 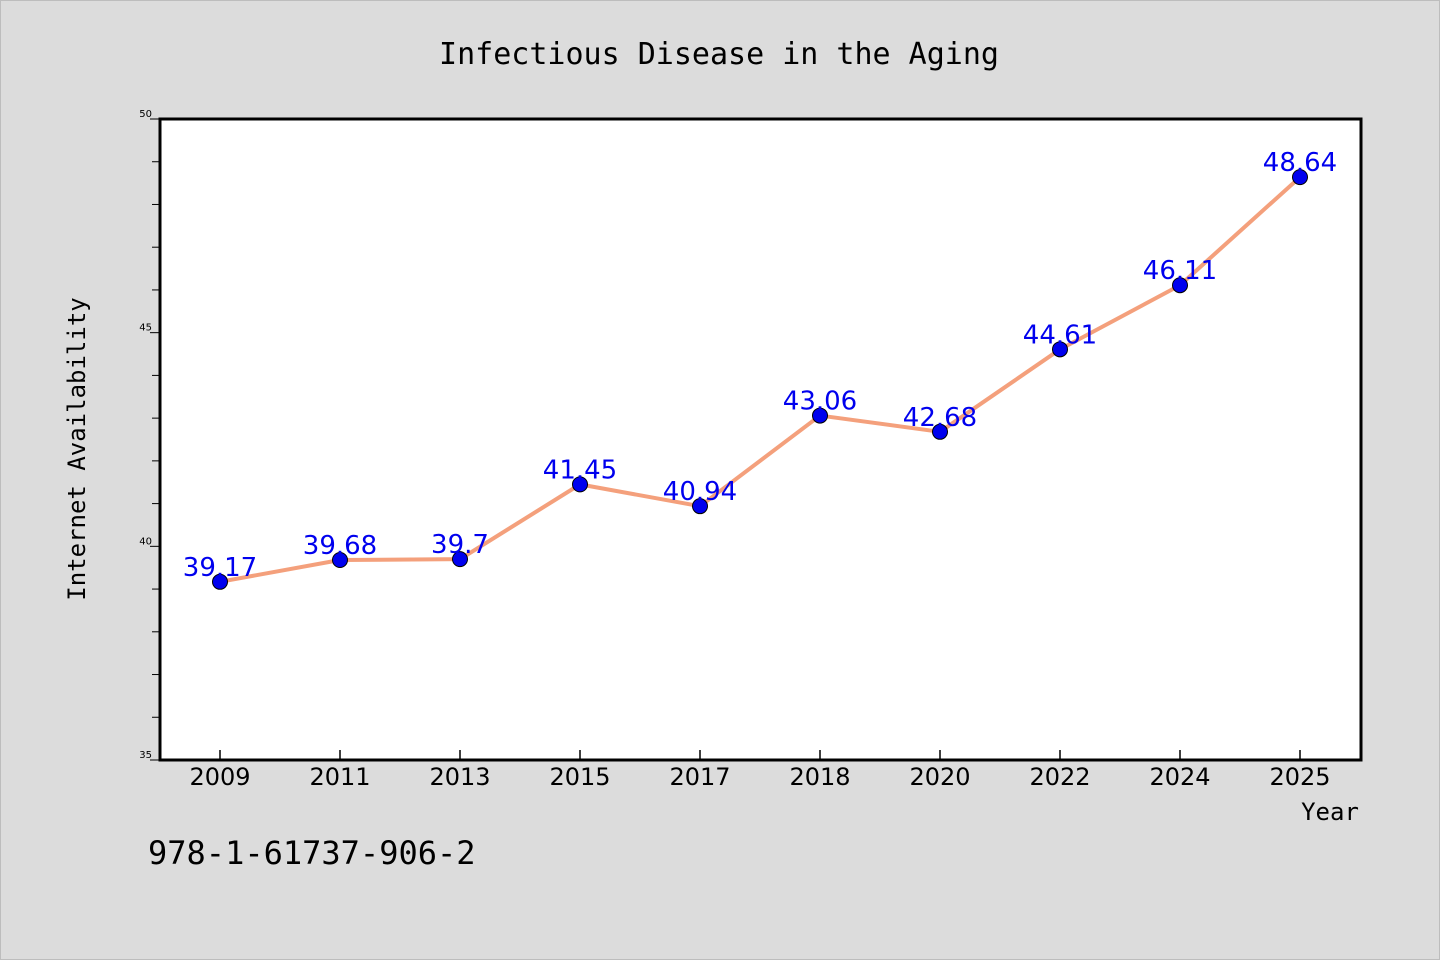 What do you see at coordinates (340, 546) in the screenshot?
I see `data-label: 39.68` at bounding box center [340, 546].